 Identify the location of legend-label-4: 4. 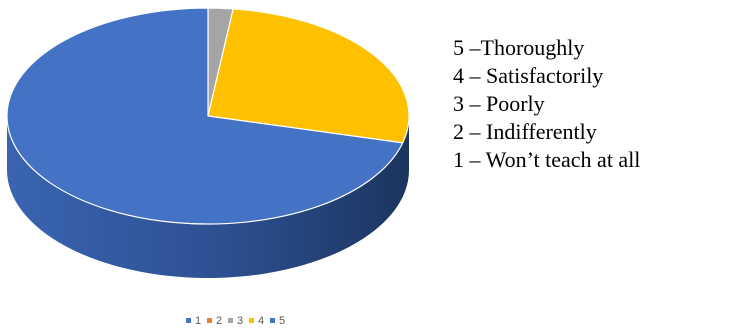
(261, 321).